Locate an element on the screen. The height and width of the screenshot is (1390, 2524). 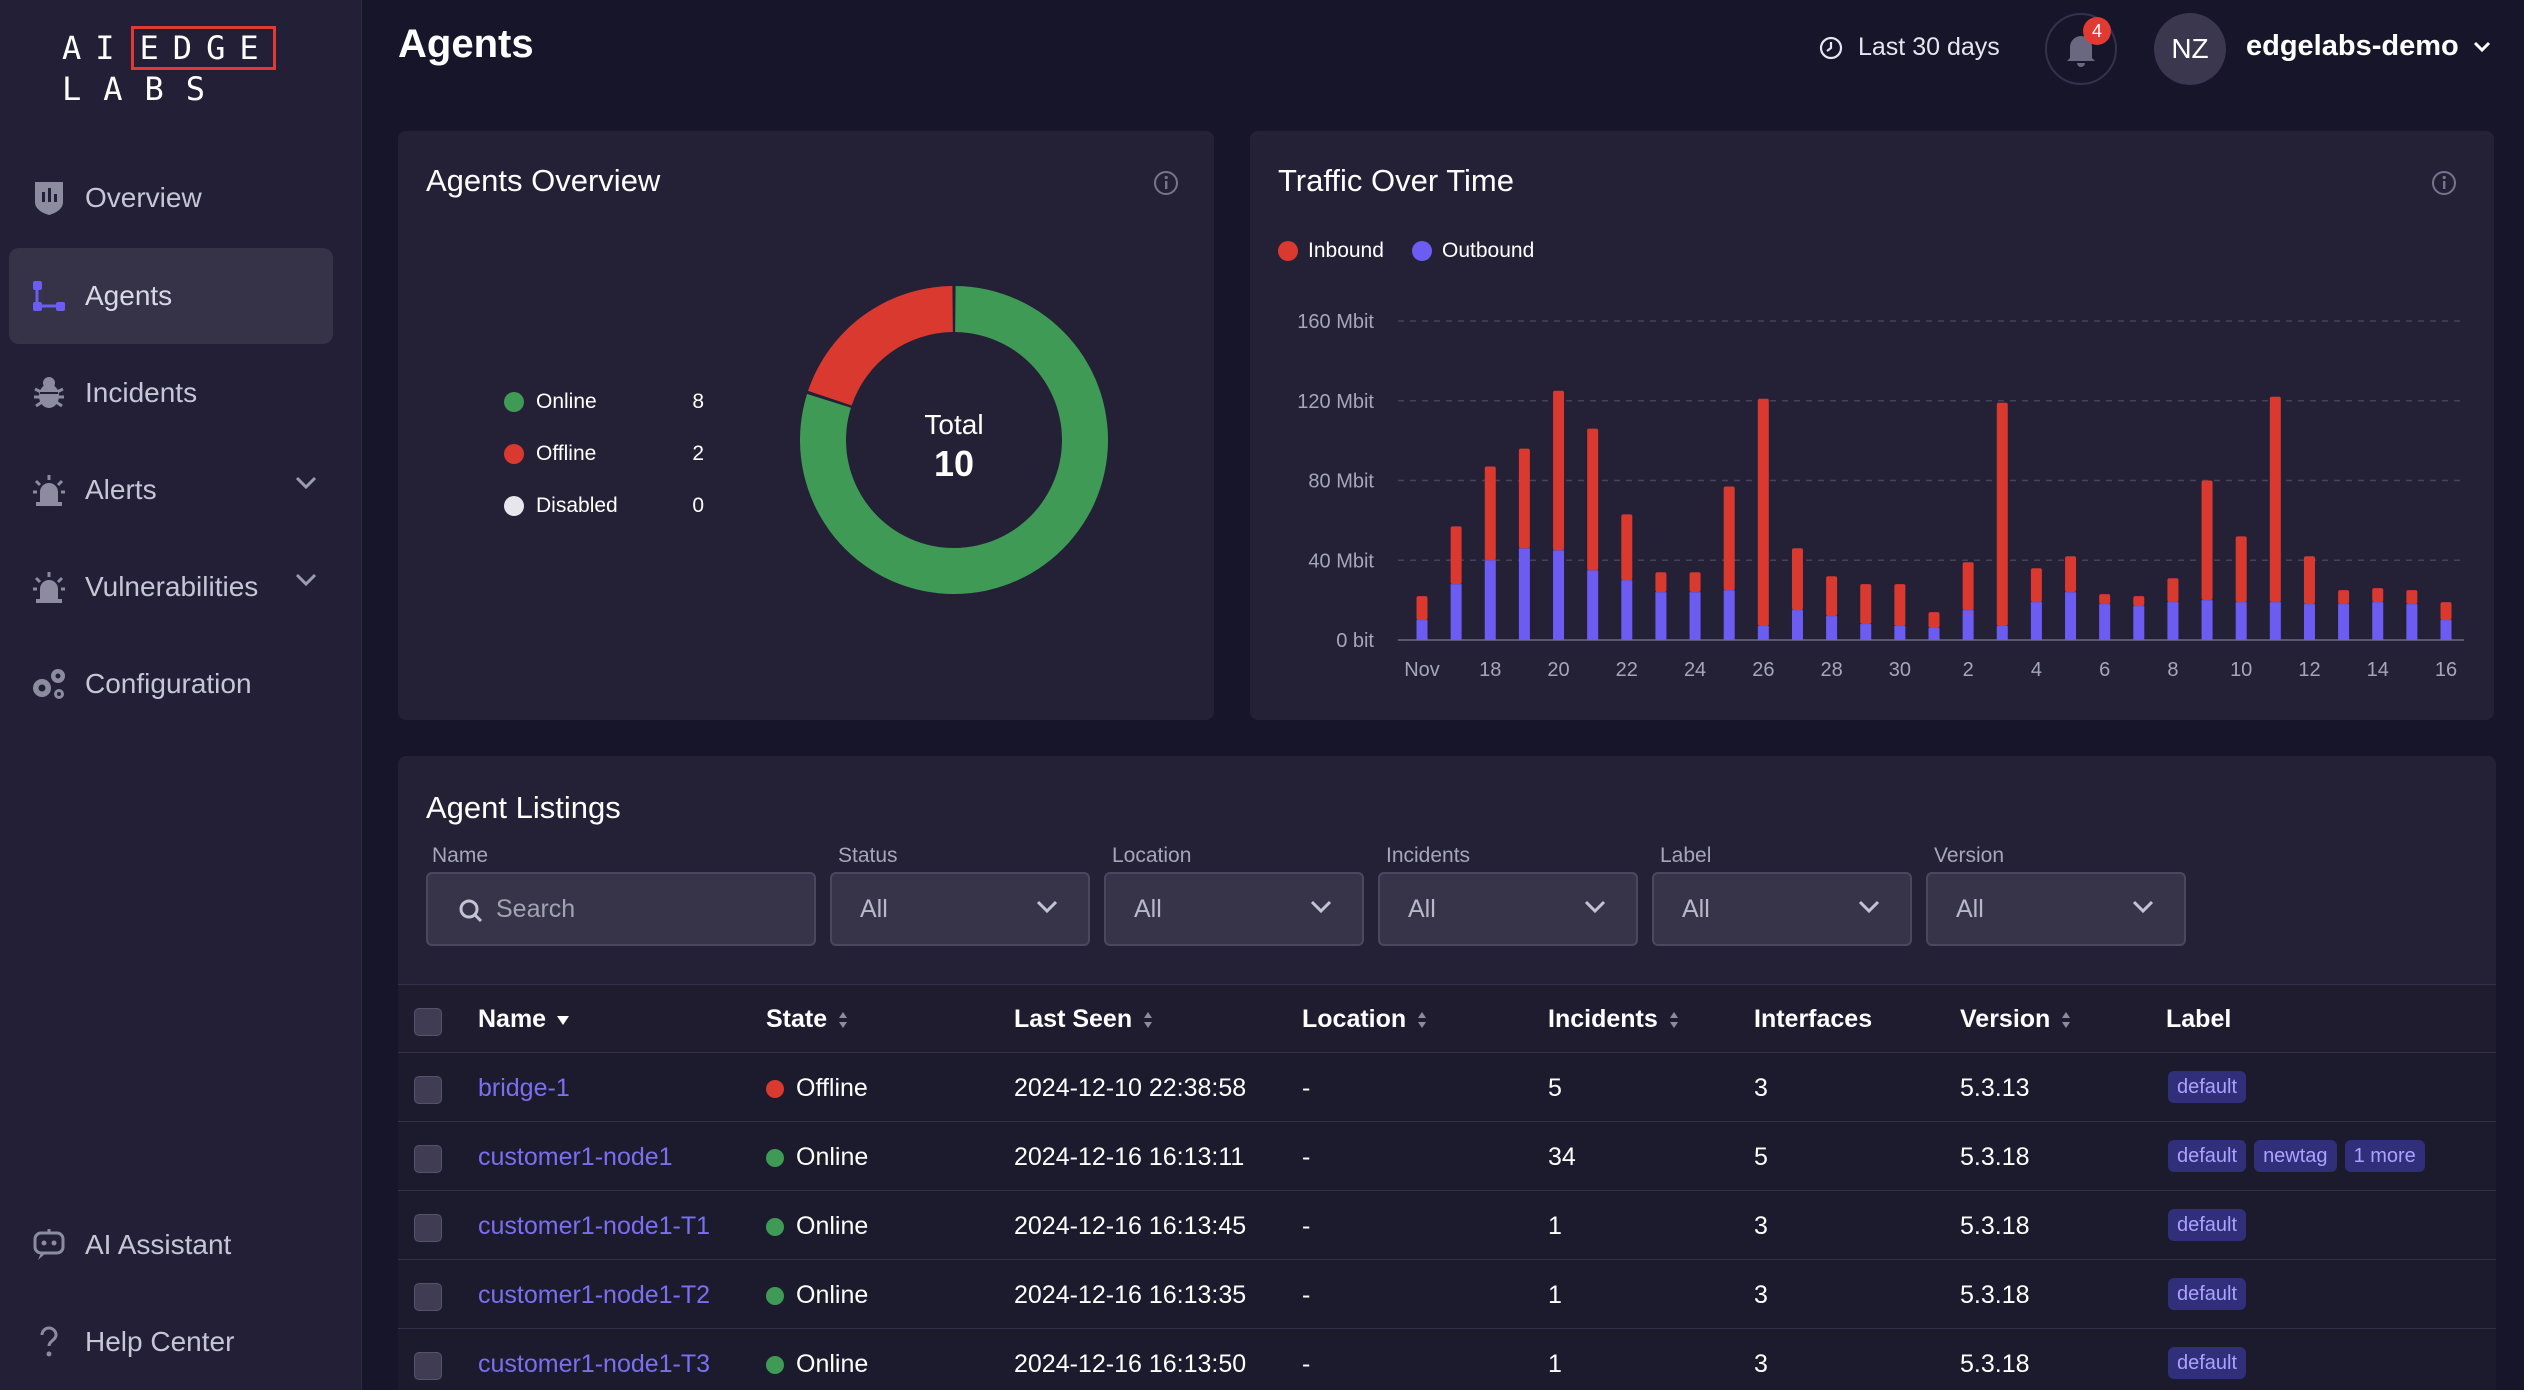
status-select: All is located at coordinates (960, 909).